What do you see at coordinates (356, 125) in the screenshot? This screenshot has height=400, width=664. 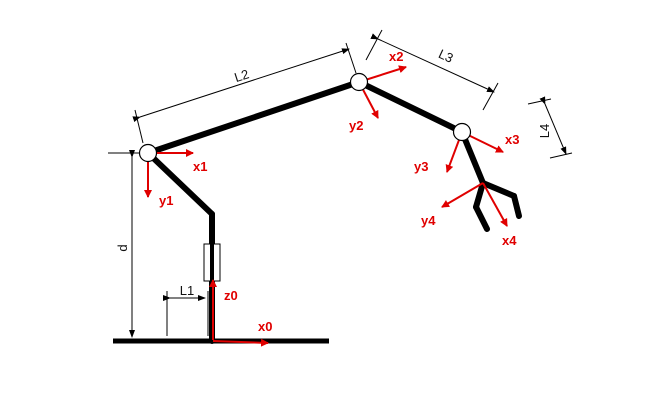 I see `axis-y2-label: y2` at bounding box center [356, 125].